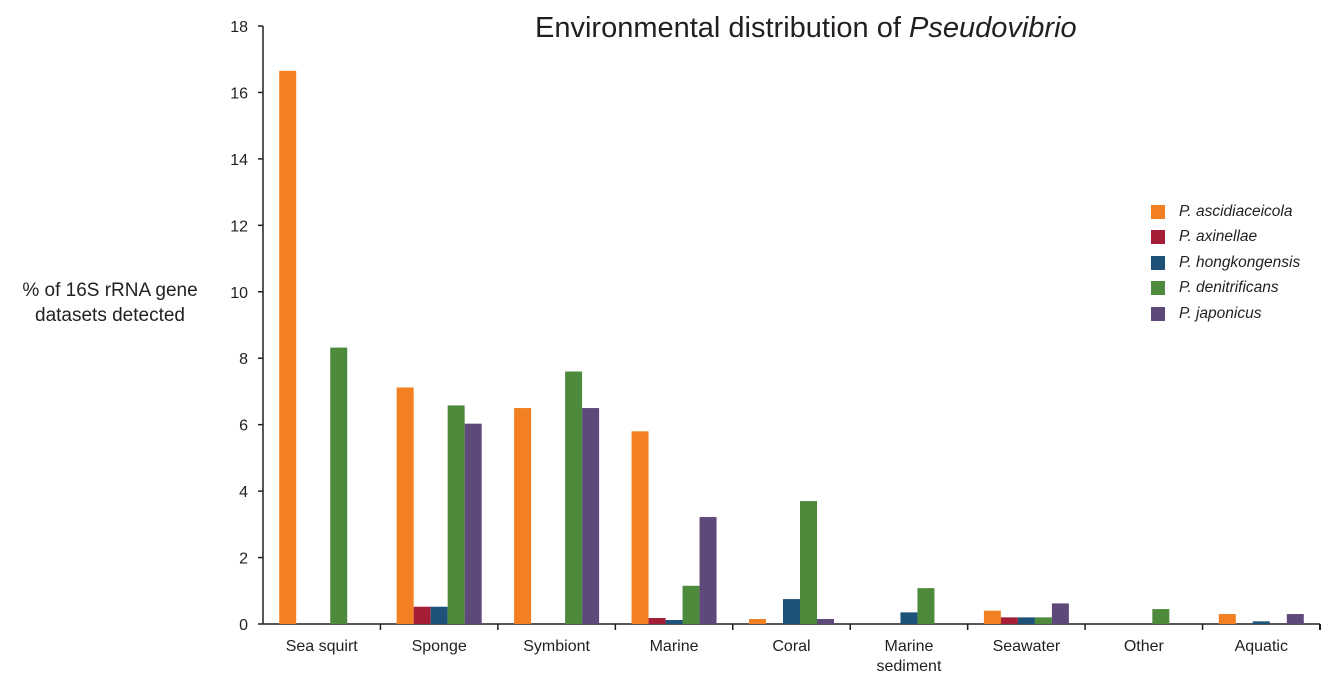 This screenshot has width=1333, height=673. I want to click on legend-item: P. japonicus, so click(1225, 314).